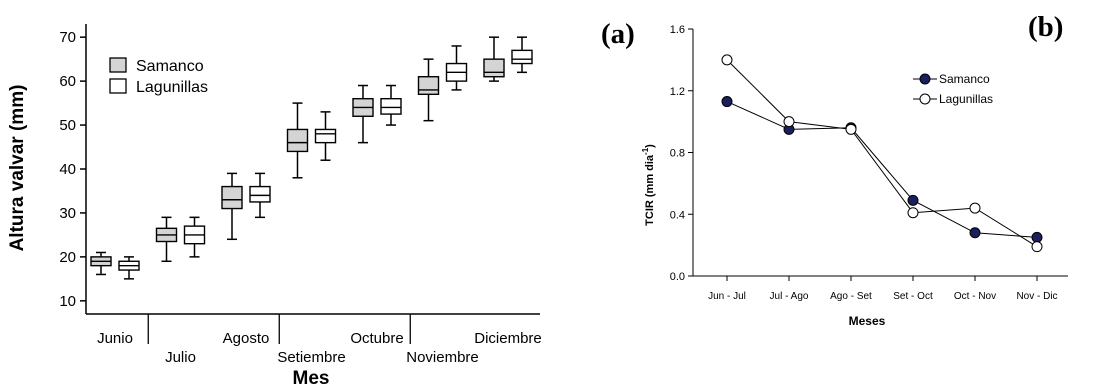 This screenshot has width=1093, height=386. What do you see at coordinates (851, 296) in the screenshot?
I see `x-tick-label: Ago - Set` at bounding box center [851, 296].